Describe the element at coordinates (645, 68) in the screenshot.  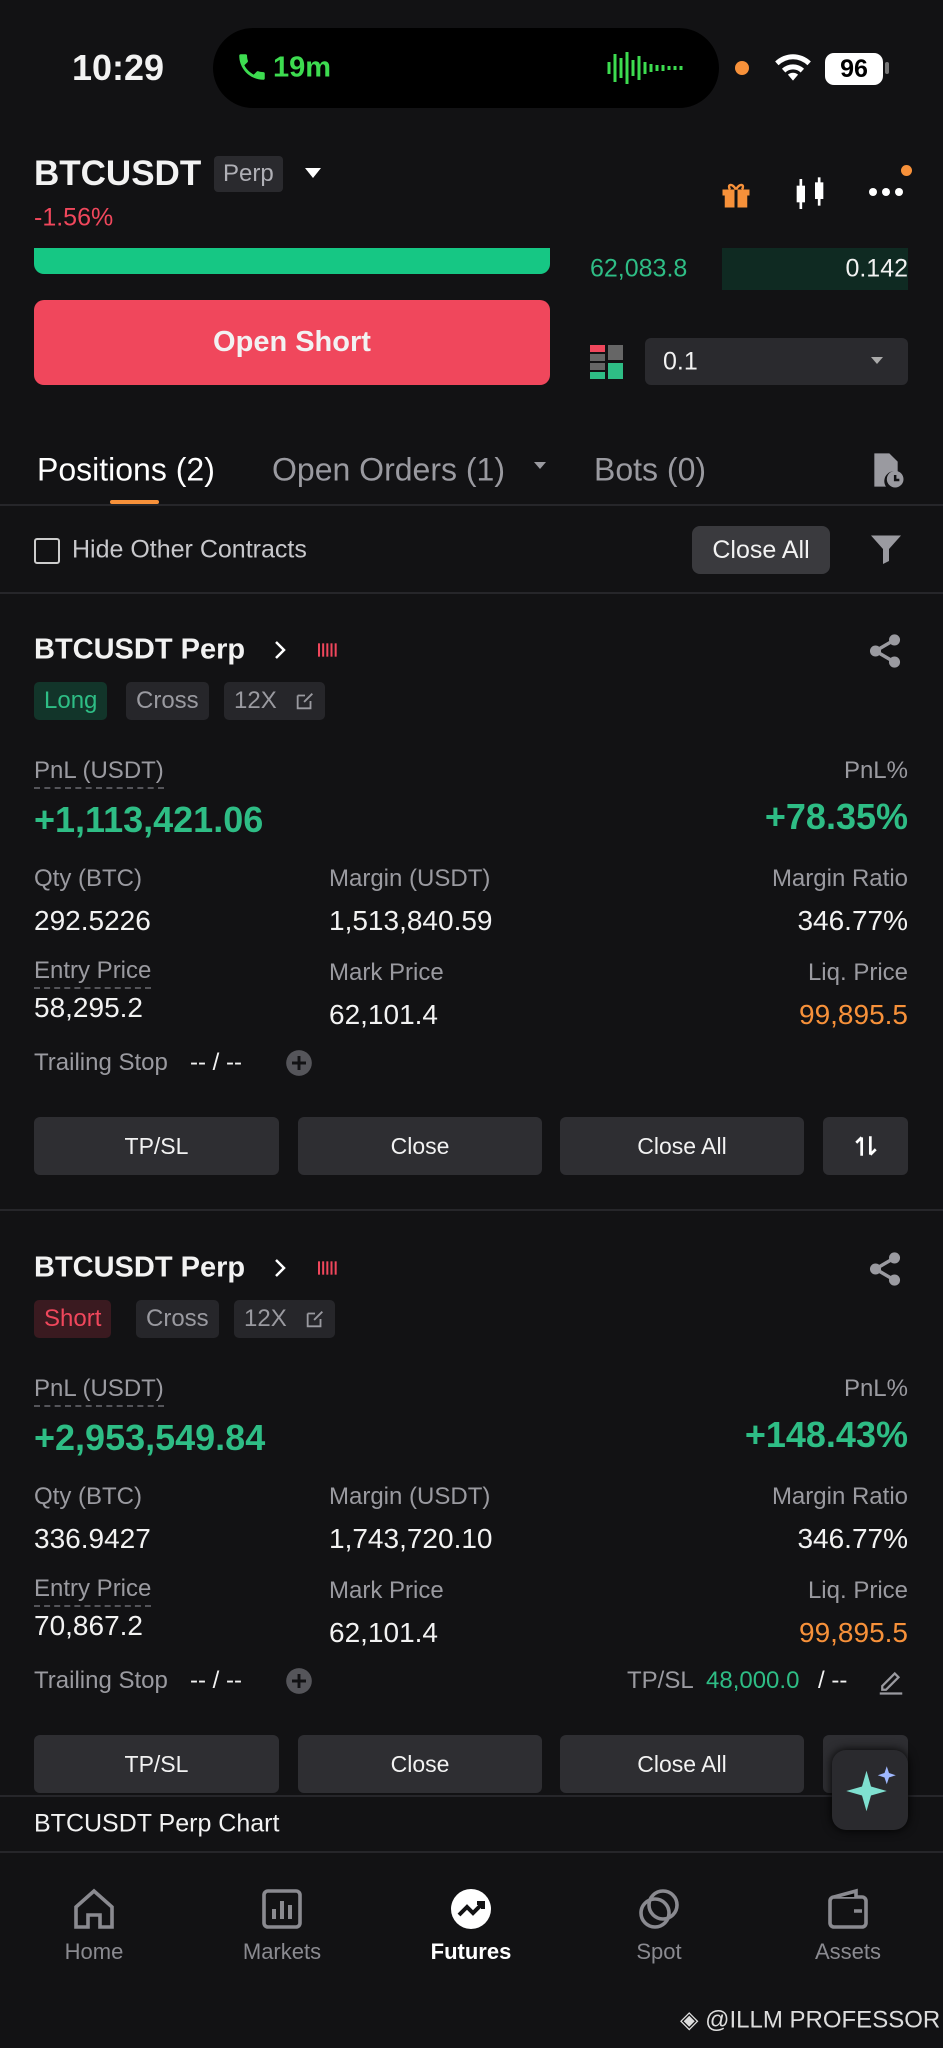
I see `audio-wave` at that location.